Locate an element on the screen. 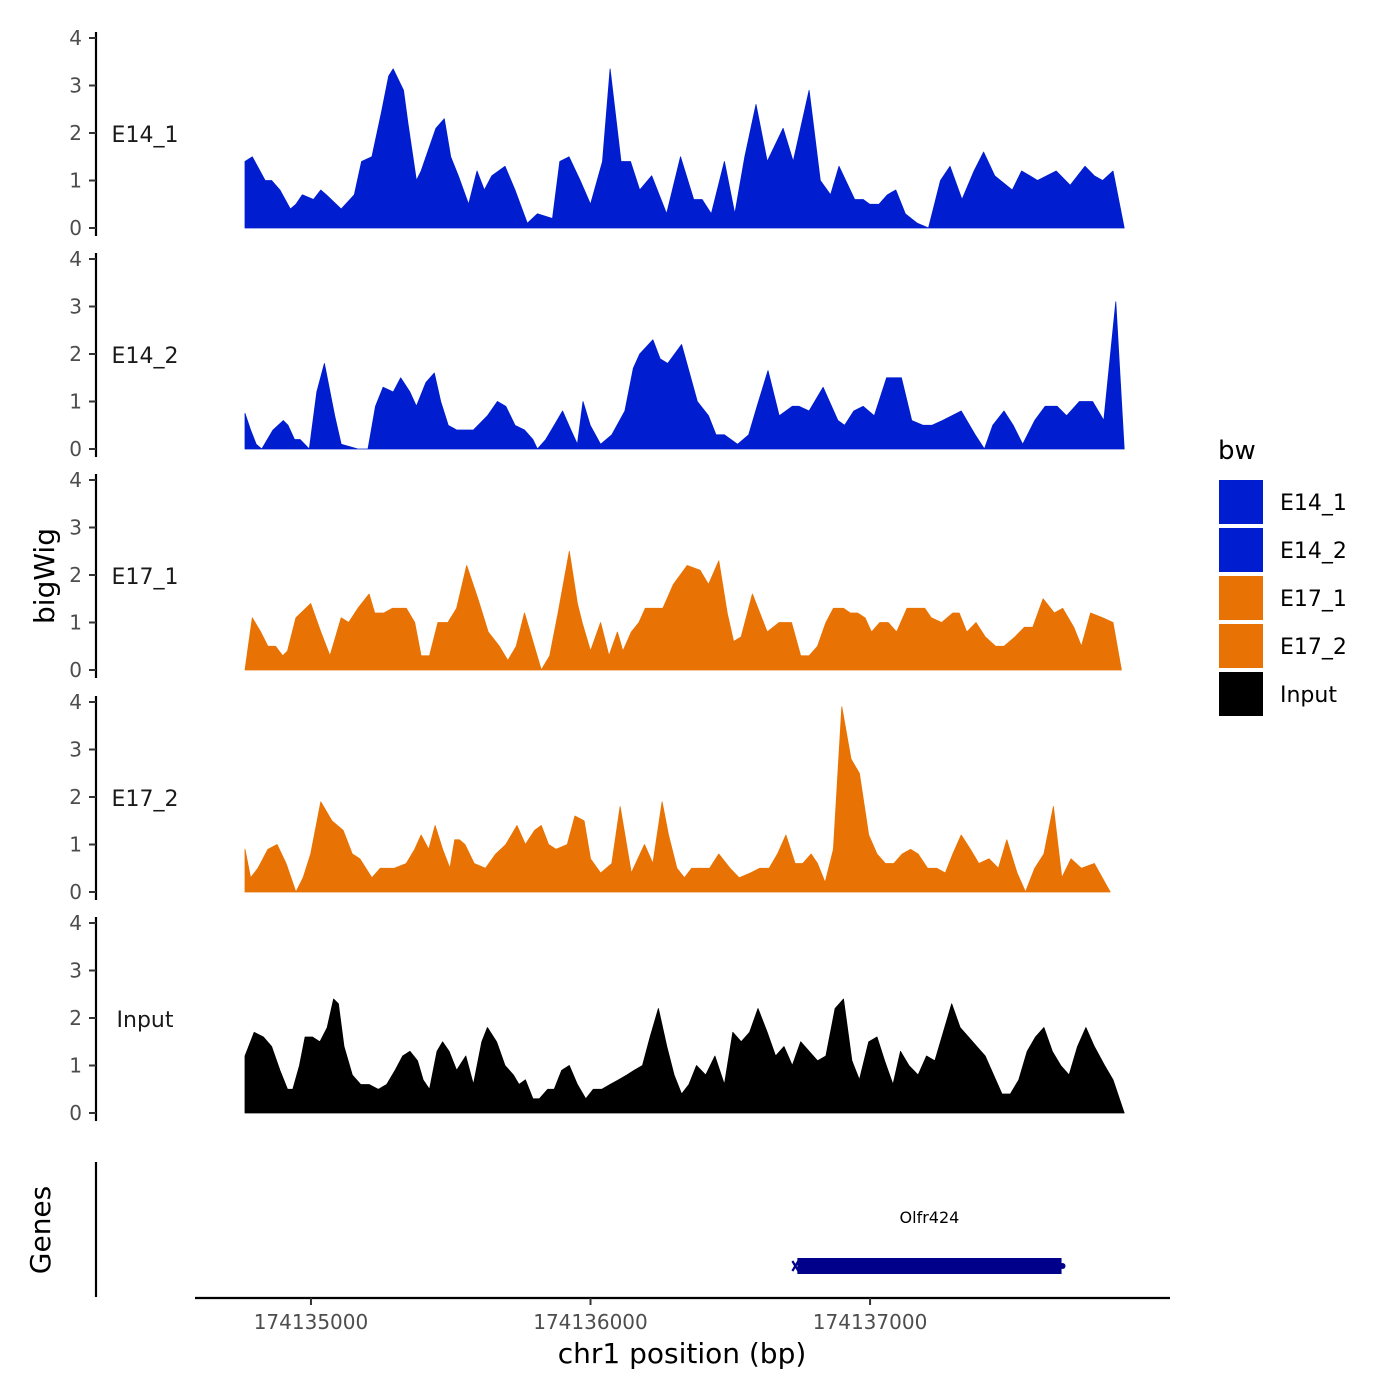 The width and height of the screenshot is (1400, 1400). y-tick-label-e17-1-0: 0 is located at coordinates (75, 670).